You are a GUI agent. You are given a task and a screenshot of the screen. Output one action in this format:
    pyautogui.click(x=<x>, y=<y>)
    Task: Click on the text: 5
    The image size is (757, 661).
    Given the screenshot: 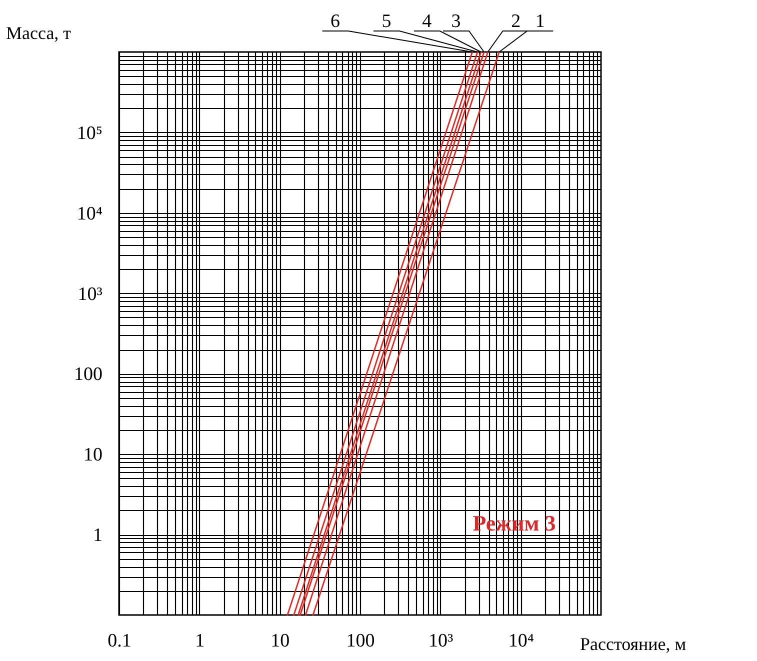 What is the action you would take?
    pyautogui.click(x=387, y=21)
    